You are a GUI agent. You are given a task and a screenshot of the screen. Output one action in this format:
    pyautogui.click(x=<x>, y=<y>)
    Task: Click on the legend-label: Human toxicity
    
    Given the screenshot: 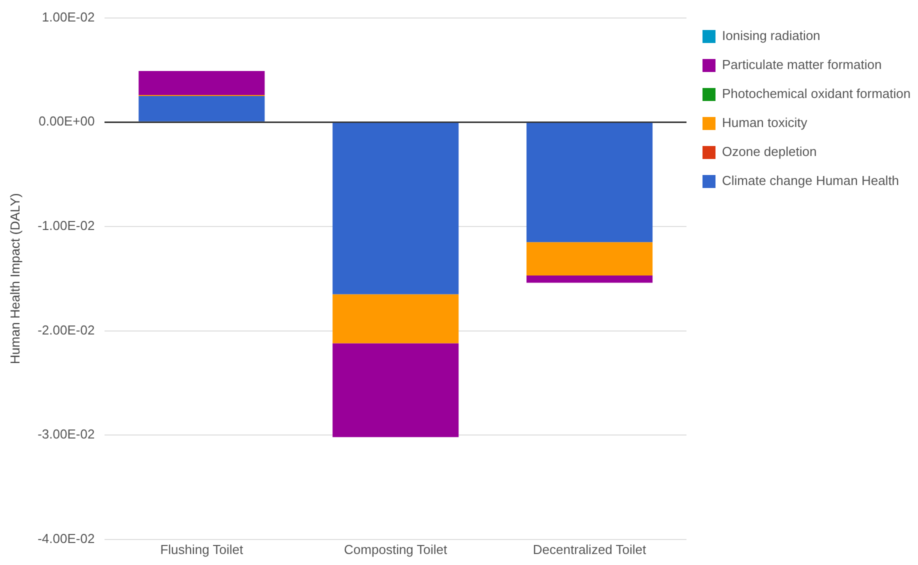 What is the action you would take?
    pyautogui.click(x=765, y=122)
    